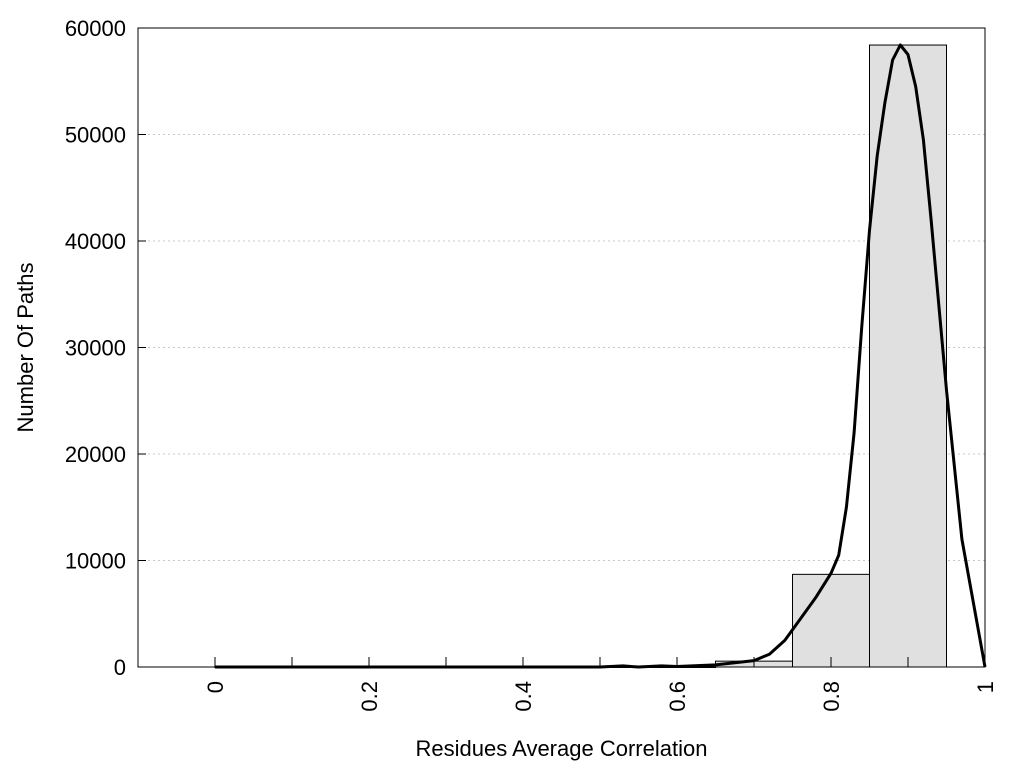 The width and height of the screenshot is (1024, 768). I want to click on y-tick-labels: 0 10000 20000 30000 40000 50000 60000, so click(95, 348).